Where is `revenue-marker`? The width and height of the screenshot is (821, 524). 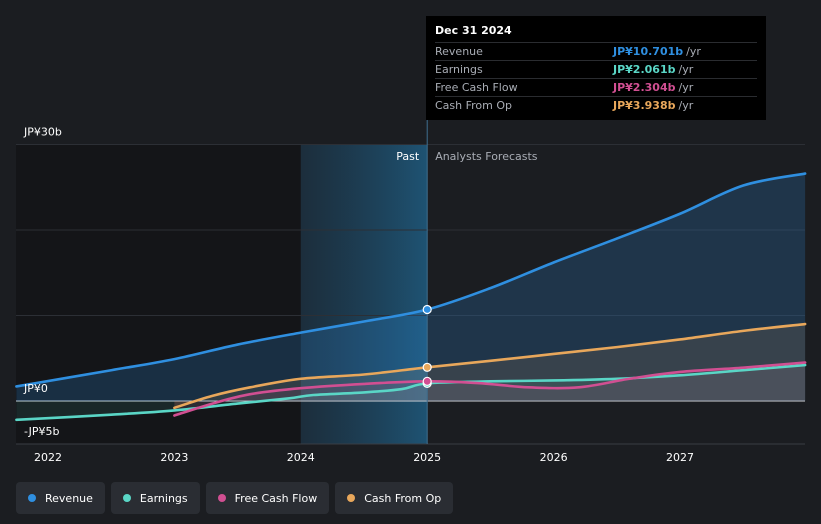
revenue-marker is located at coordinates (427, 309).